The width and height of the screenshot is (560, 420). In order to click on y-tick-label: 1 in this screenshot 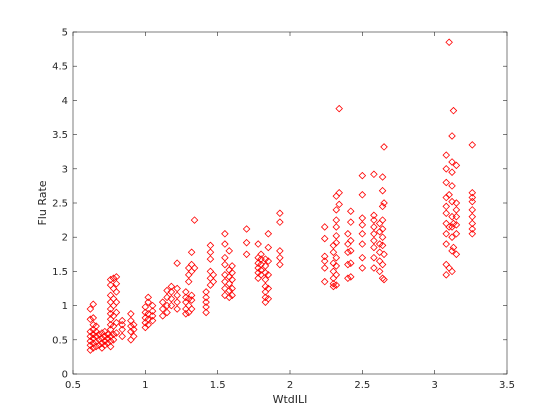, I will do `click(65, 306)`.